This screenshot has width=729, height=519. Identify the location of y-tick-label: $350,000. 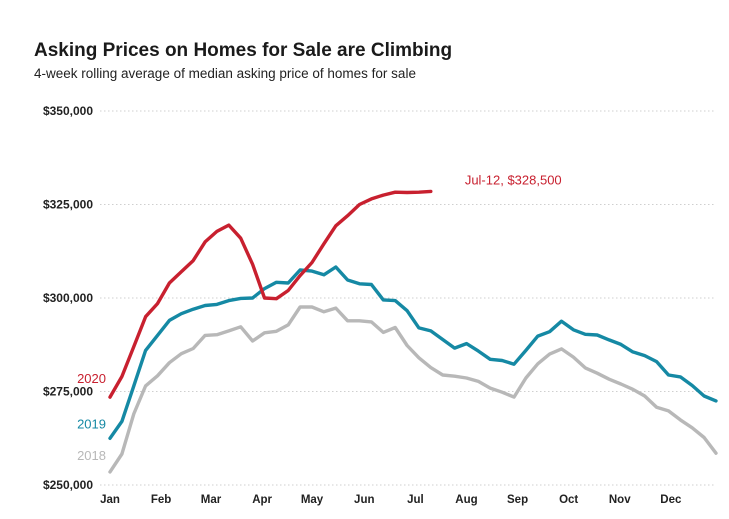
(68, 111).